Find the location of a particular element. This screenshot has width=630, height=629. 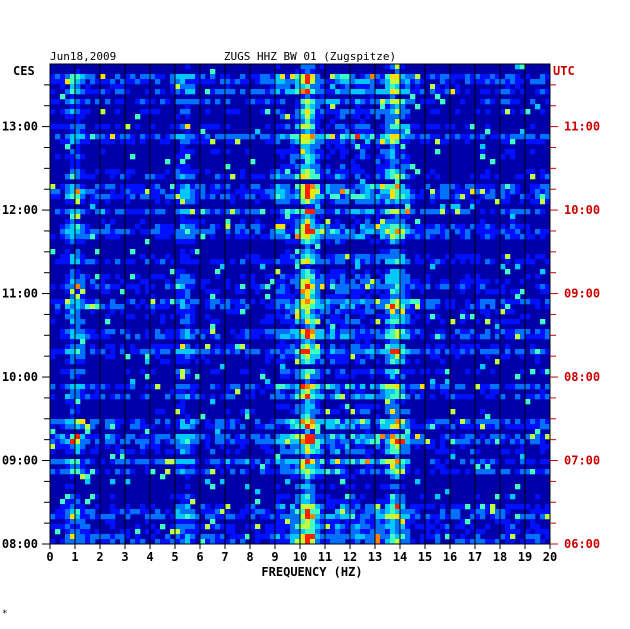

x-axis-ticks: 0 1 2 3 4 5 6 7 8 9 10 11 12 13 14 15 16 17 18 19 20 is located at coordinates (301, 554).